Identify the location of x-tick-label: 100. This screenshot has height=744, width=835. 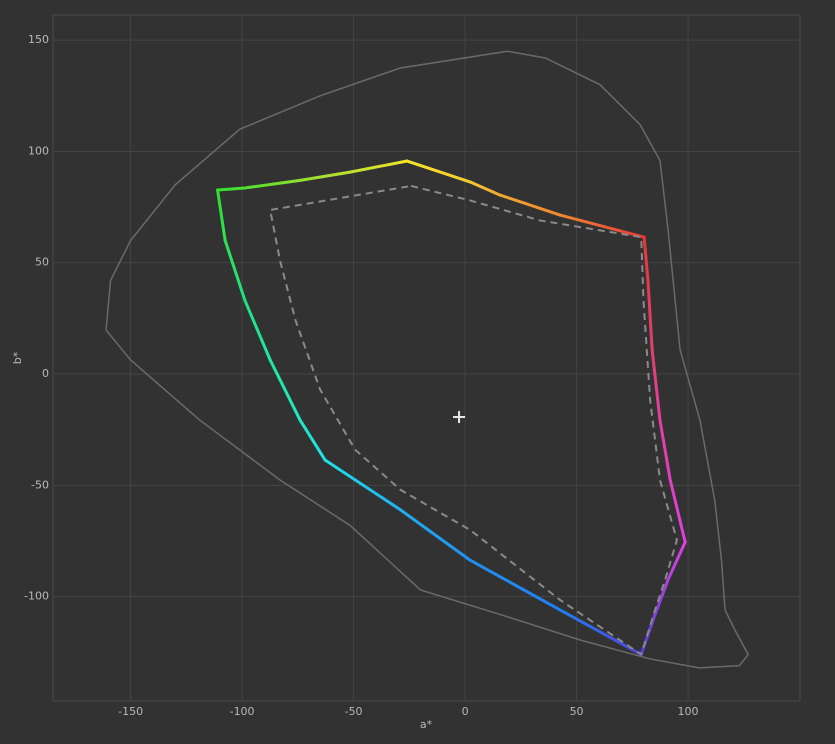
(688, 711).